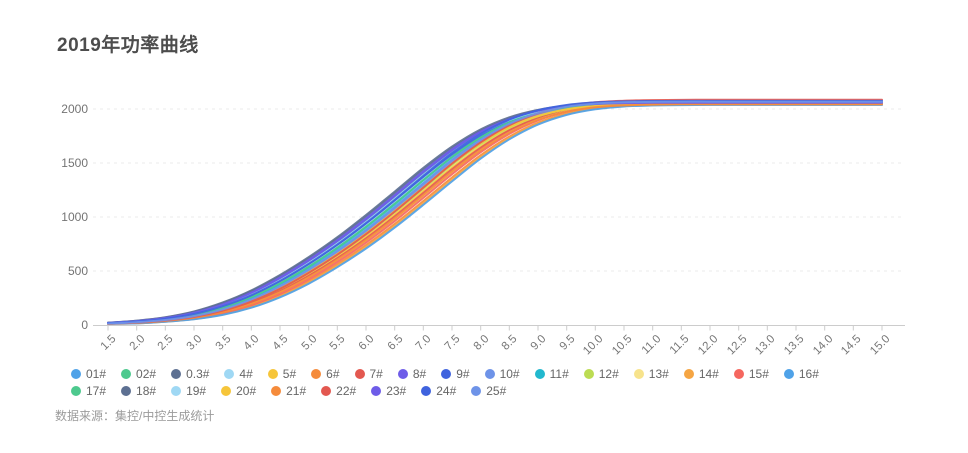 The height and width of the screenshot is (453, 968). Describe the element at coordinates (146, 390) in the screenshot. I see `legend-label: 18#` at that location.